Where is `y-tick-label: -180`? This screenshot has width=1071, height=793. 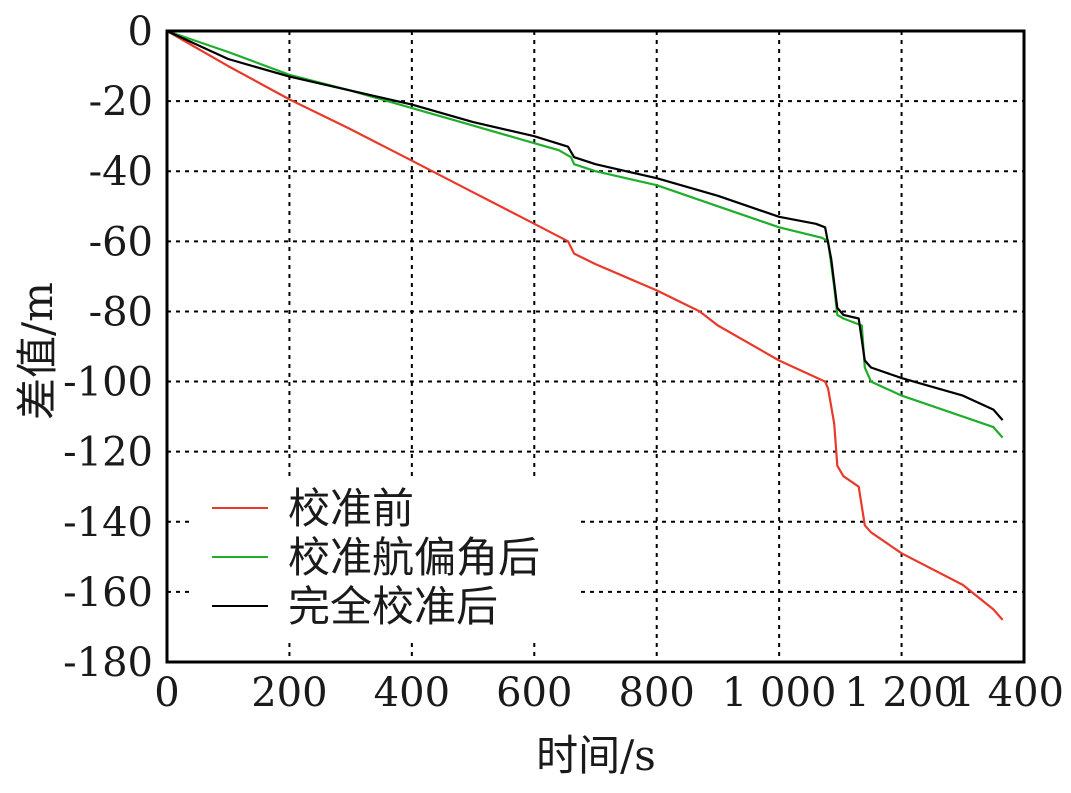
y-tick-label: -180 is located at coordinates (108, 663).